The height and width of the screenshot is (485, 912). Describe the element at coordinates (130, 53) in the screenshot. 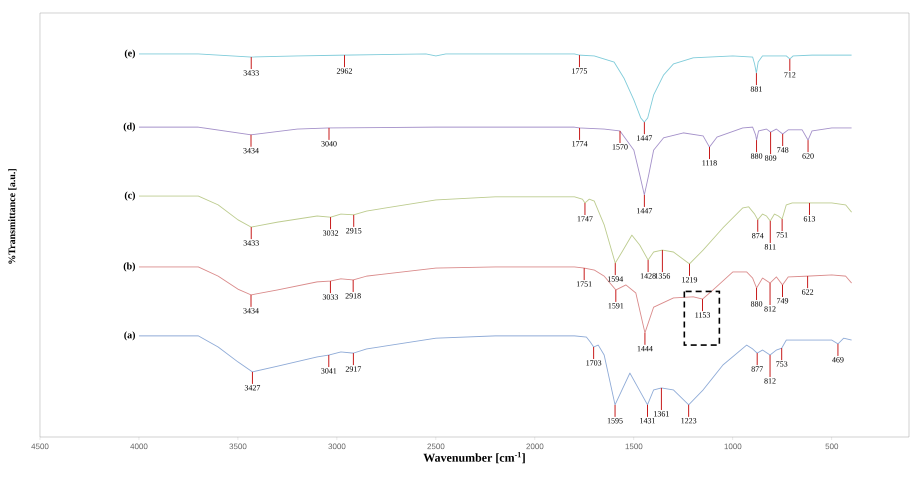

I see `series-label: (e)` at that location.